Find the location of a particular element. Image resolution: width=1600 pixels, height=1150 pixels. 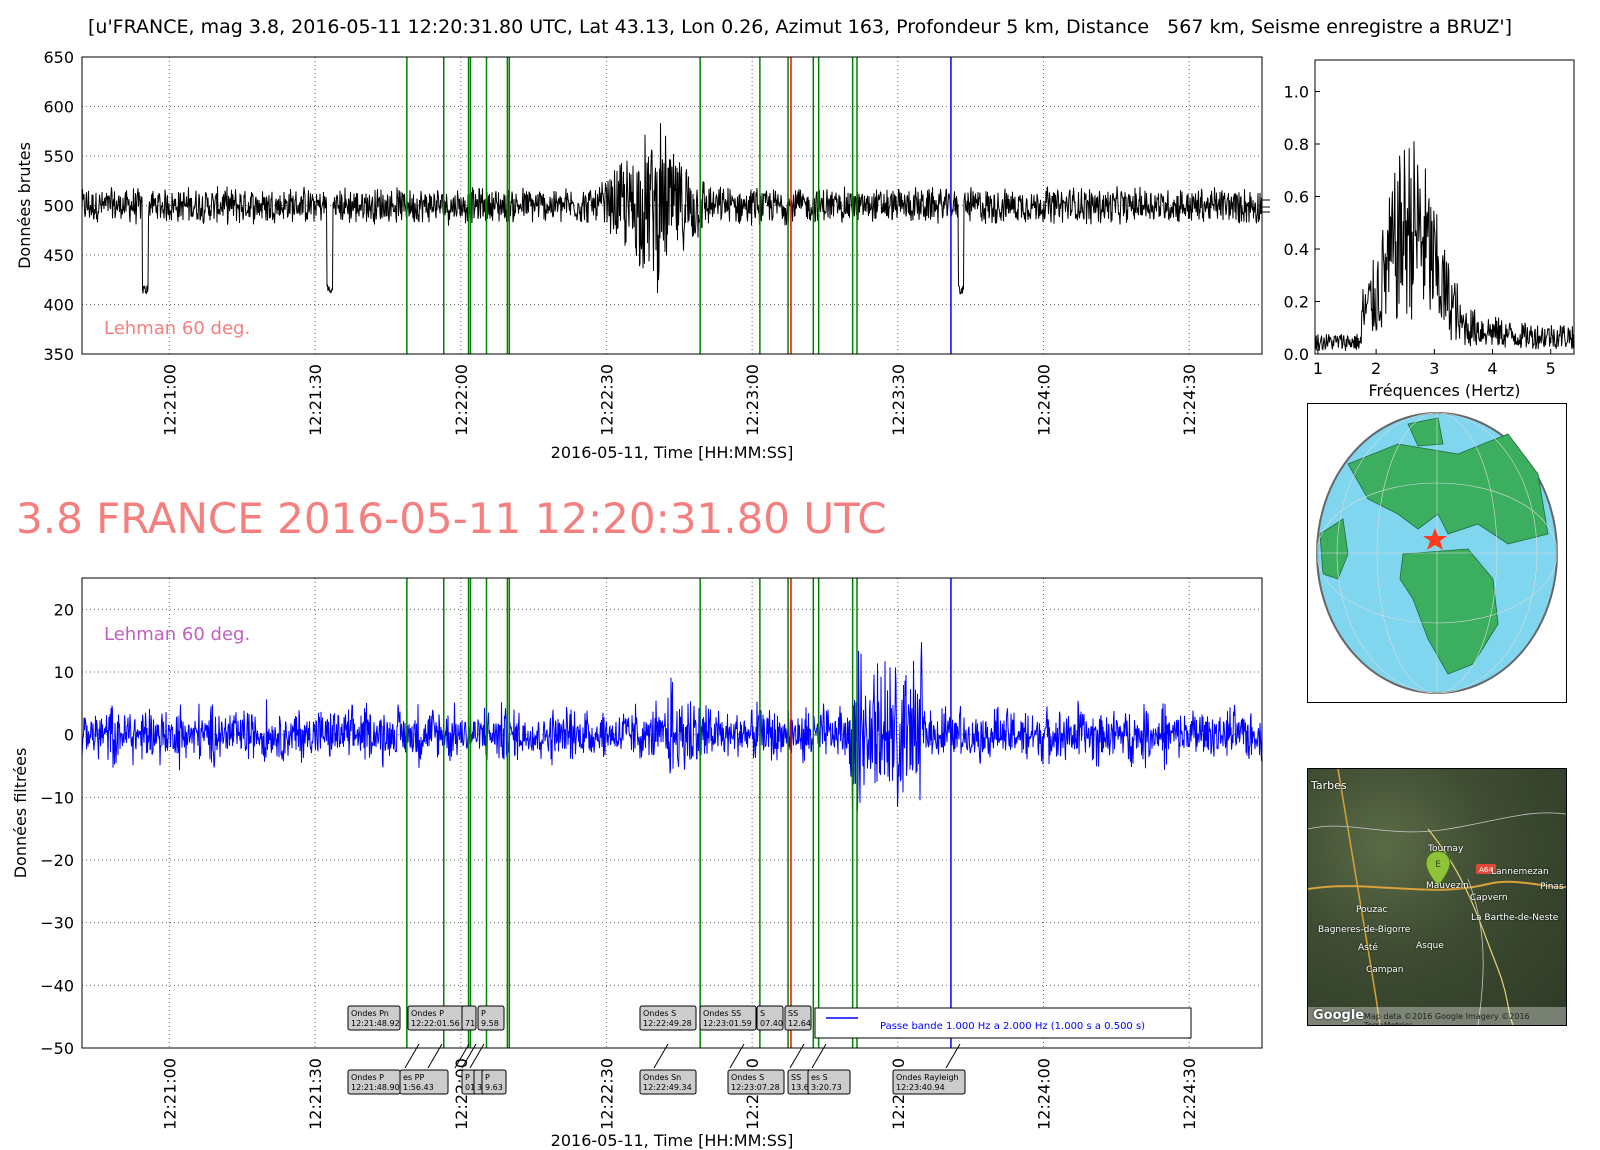

phase-label-time: 71 is located at coordinates (470, 1023).